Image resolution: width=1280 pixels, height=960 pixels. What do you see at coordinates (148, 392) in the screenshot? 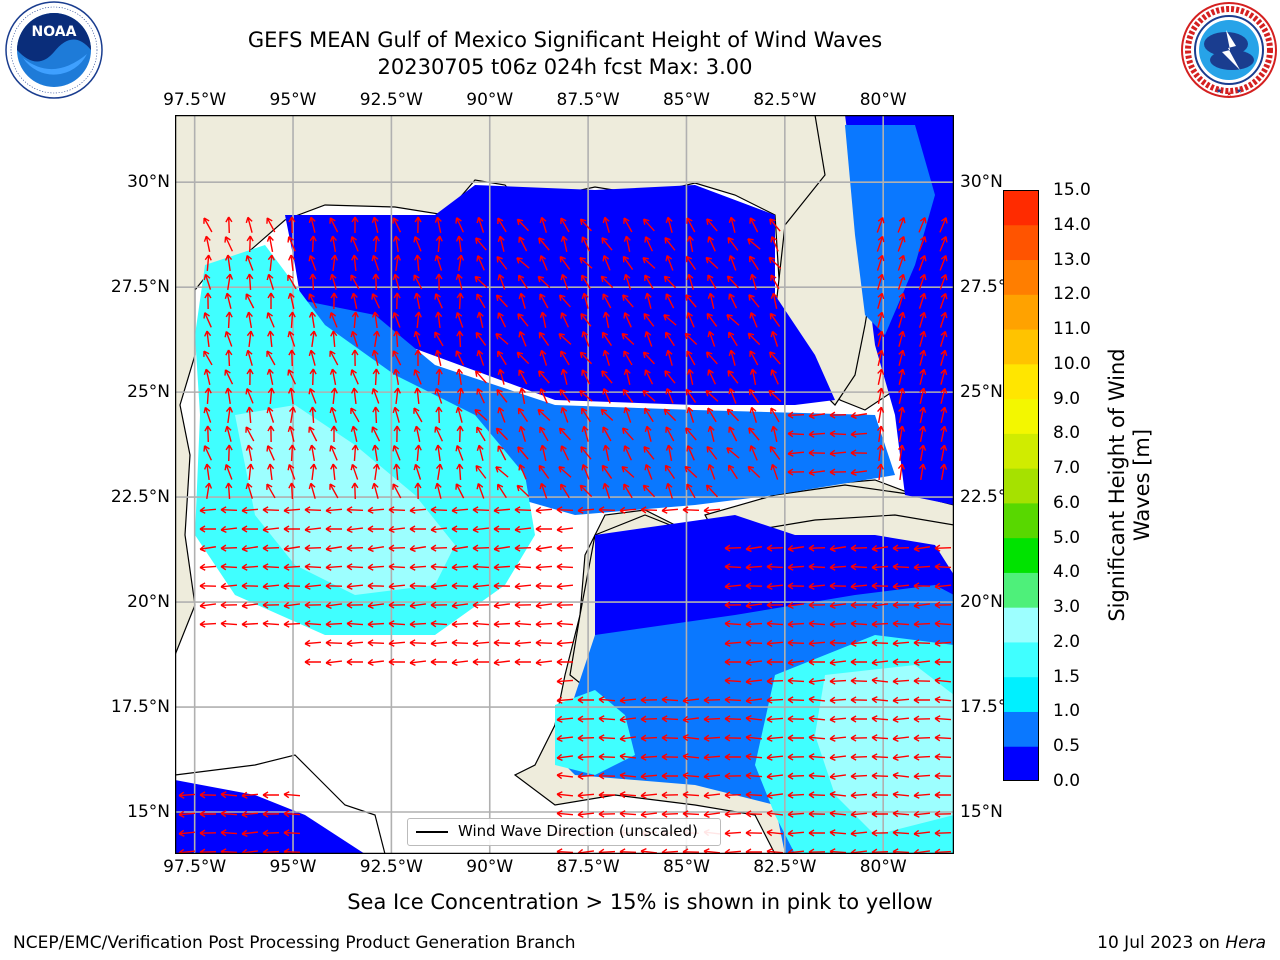
I see `lat-tick-label-left: 25°N` at bounding box center [148, 392].